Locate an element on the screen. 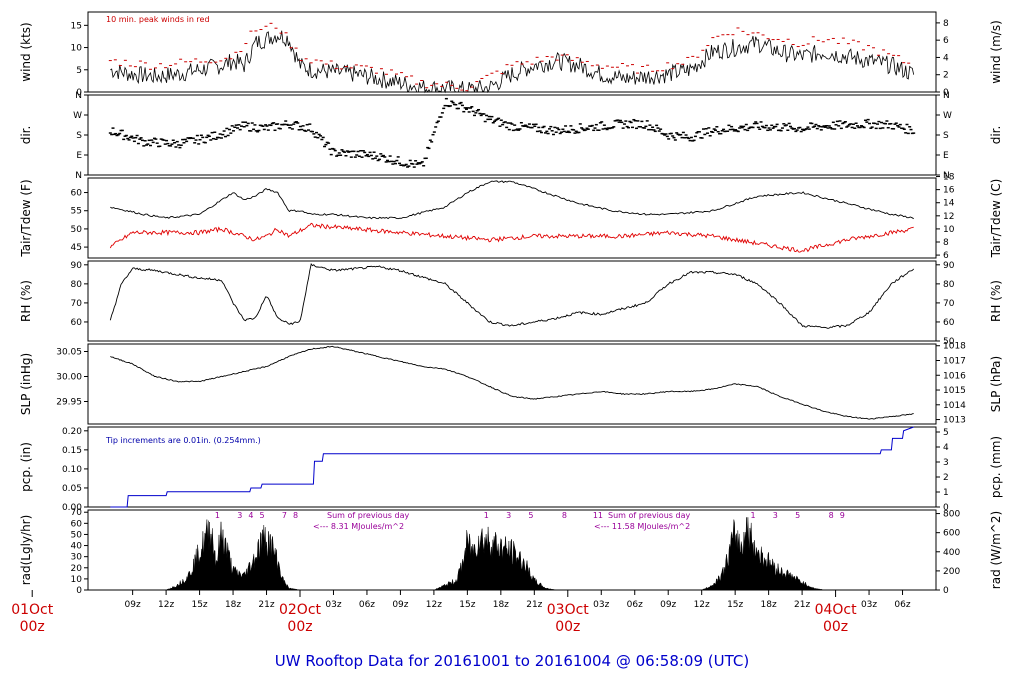 The height and width of the screenshot is (700, 1024). ytick-label-left-rad: 0 is located at coordinates (79, 591).